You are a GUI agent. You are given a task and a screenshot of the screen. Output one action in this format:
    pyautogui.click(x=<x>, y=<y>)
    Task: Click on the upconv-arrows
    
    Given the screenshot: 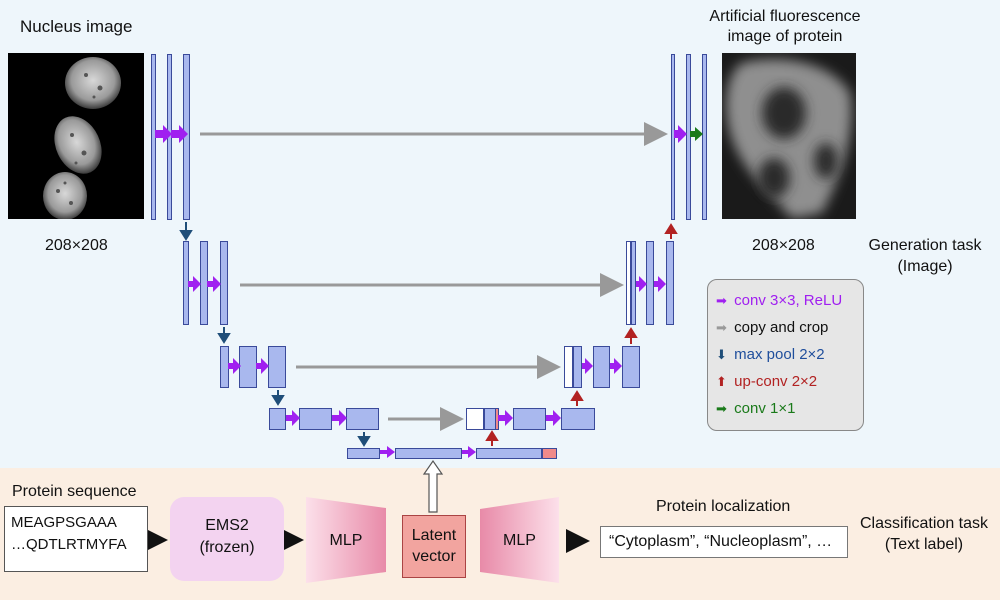 What is the action you would take?
    pyautogui.click(x=581, y=334)
    